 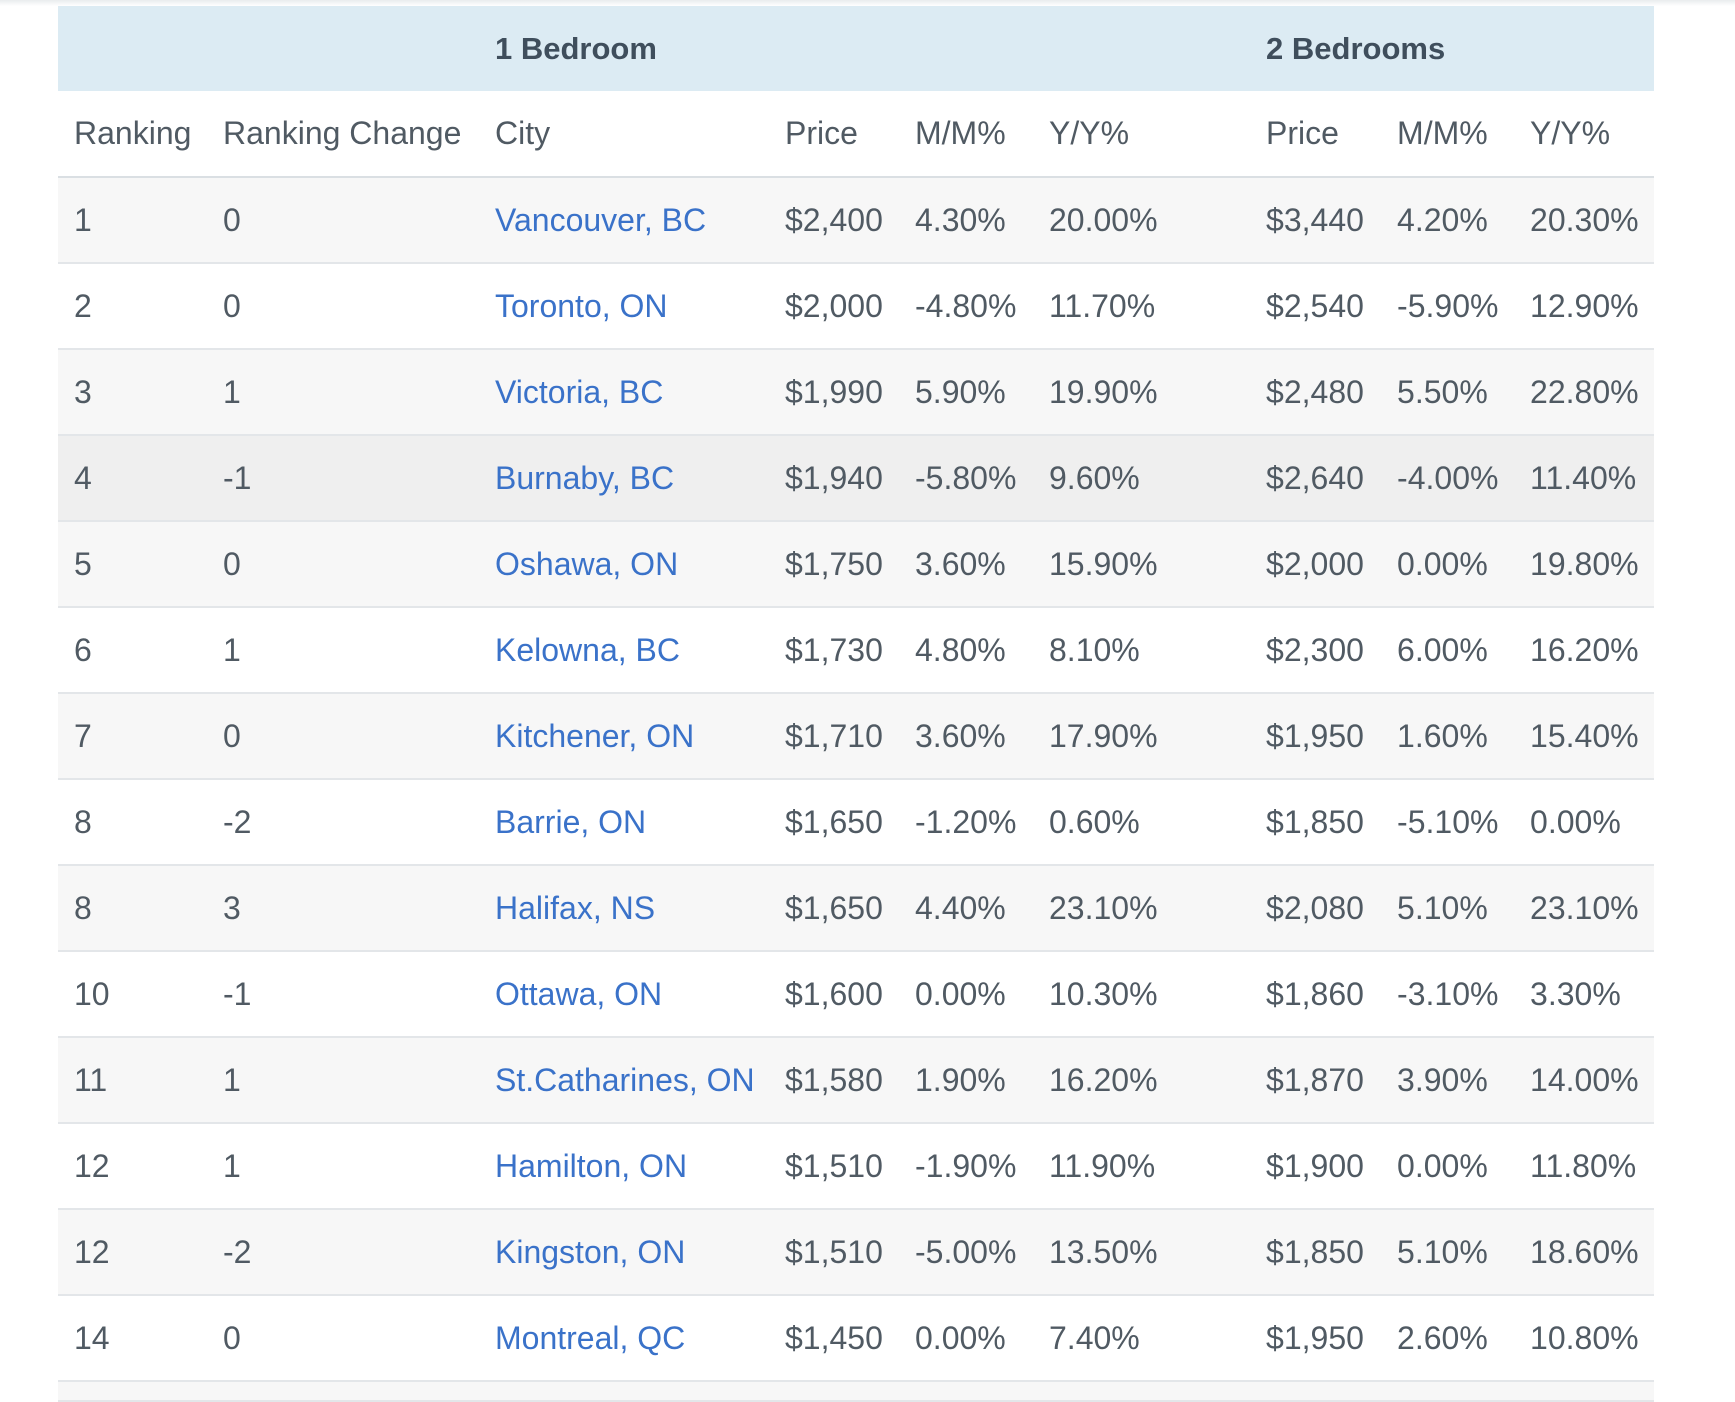 What do you see at coordinates (591, 1165) in the screenshot?
I see `city-link: Hamilton, ON` at bounding box center [591, 1165].